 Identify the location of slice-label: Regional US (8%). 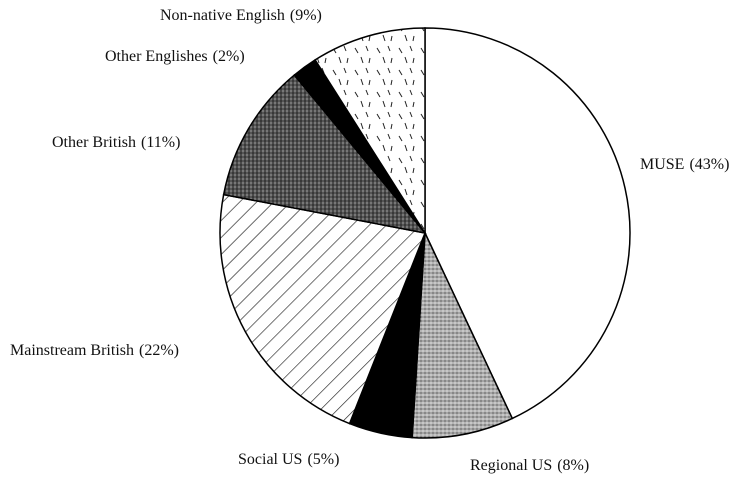
(529, 465).